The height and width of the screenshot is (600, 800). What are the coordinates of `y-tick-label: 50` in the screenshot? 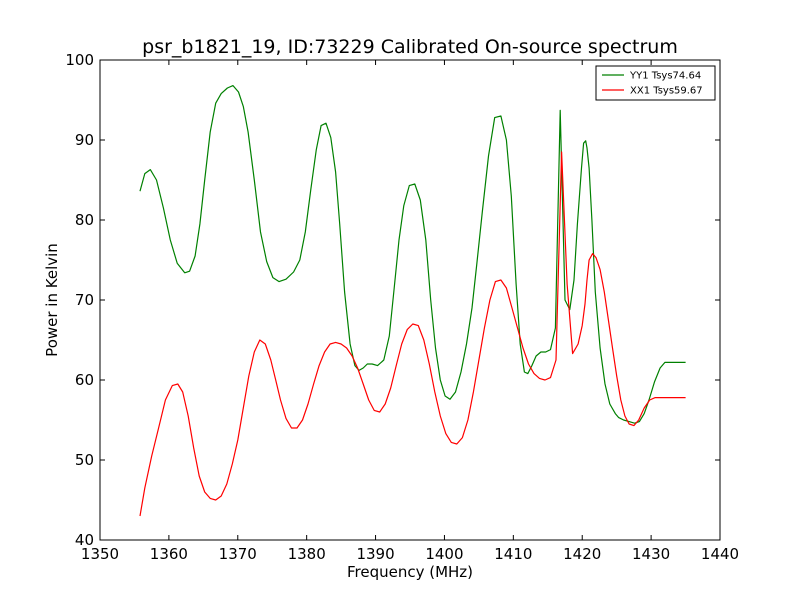 It's located at (84, 460).